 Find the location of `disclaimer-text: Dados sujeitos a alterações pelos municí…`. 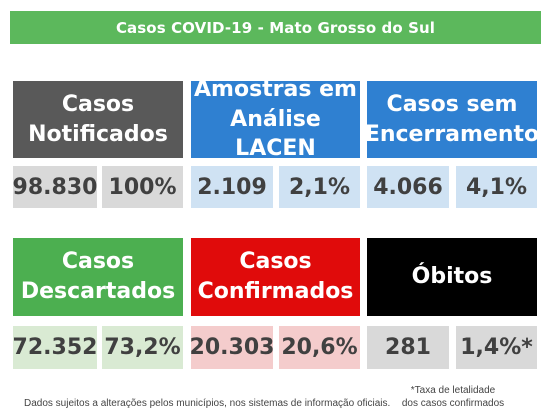

disclaimer-text: Dados sujeitos a alterações pelos municí… is located at coordinates (207, 403).